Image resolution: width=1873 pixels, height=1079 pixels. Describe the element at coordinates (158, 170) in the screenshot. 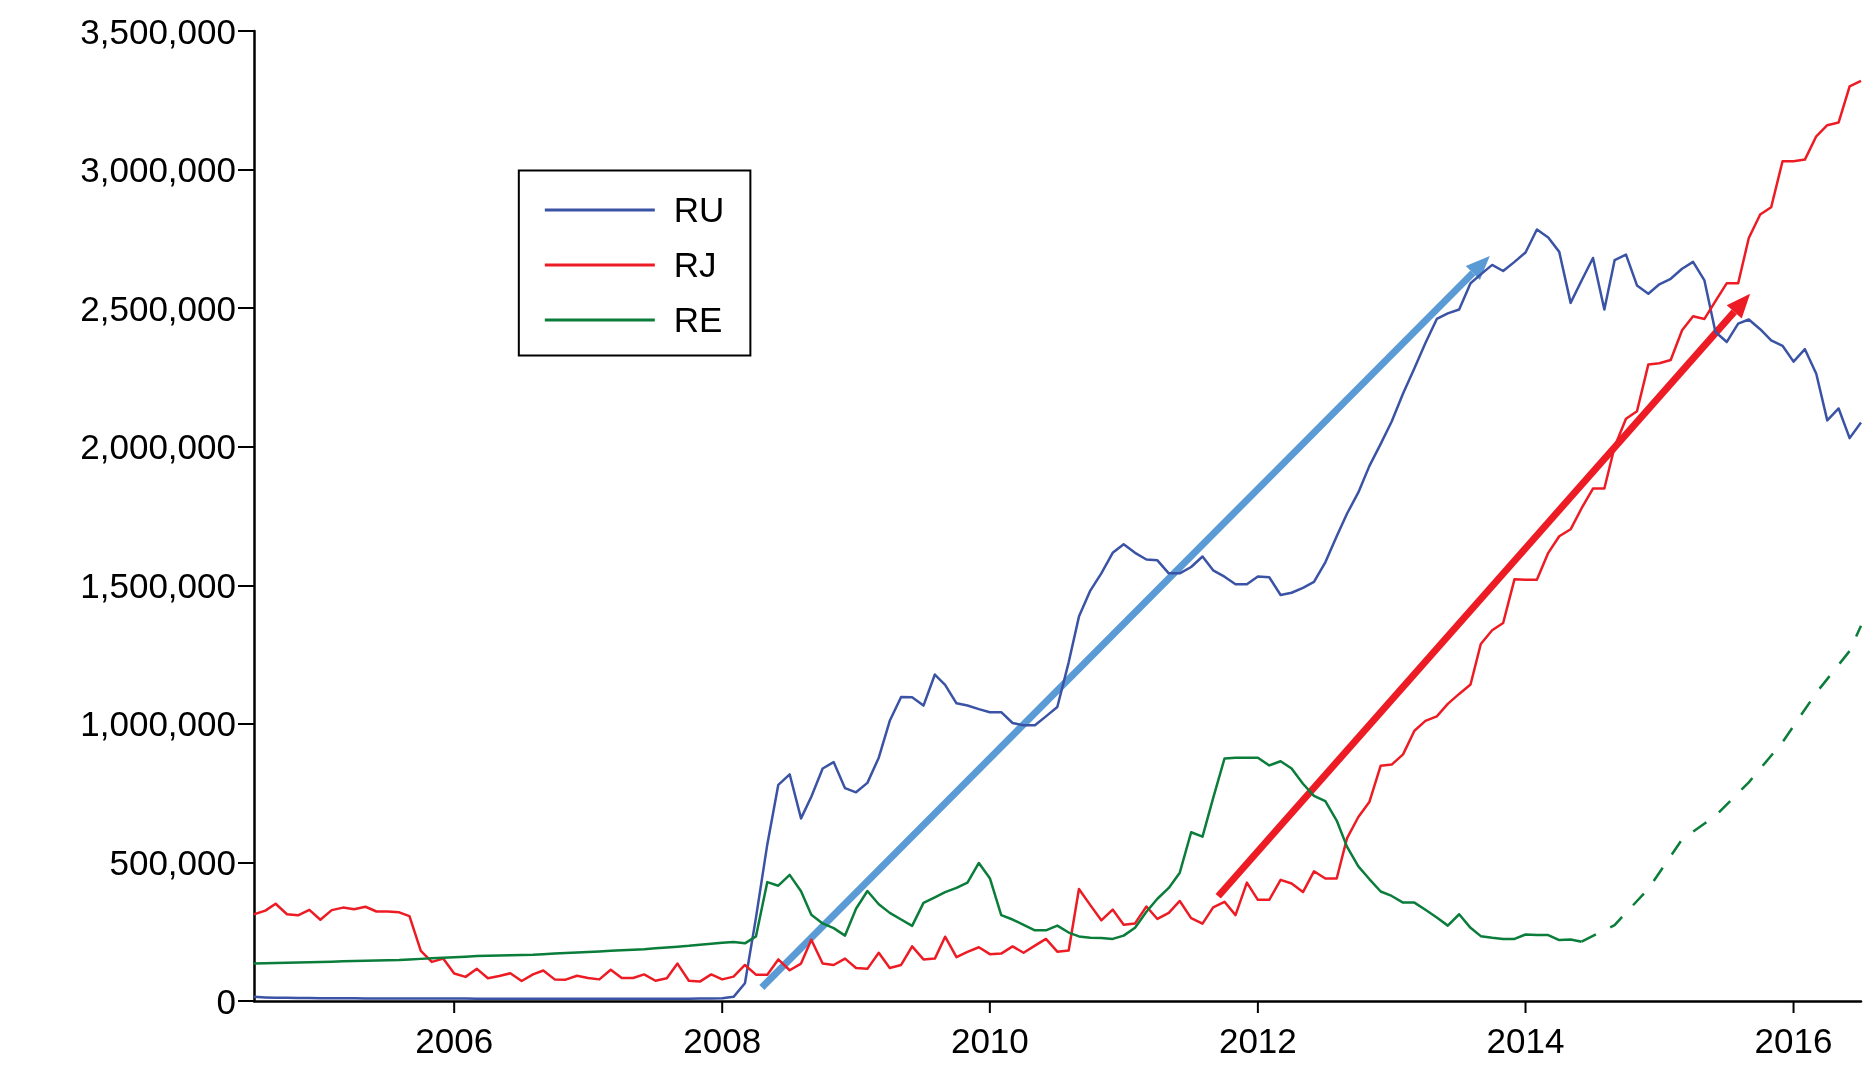

I see `y-tick-label: 3,000,000` at that location.